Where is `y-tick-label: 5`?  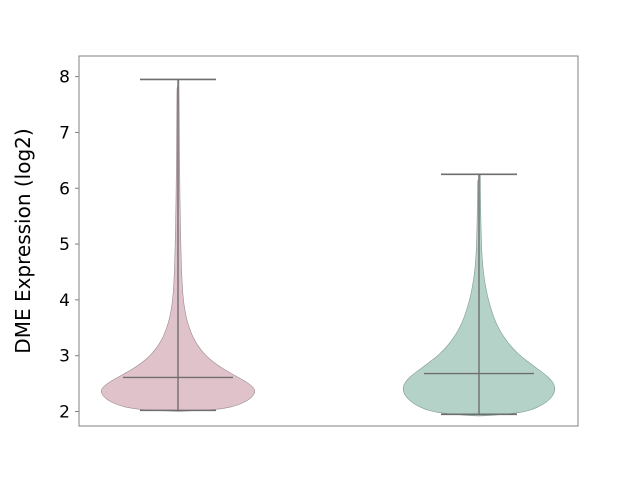 y-tick-label: 5 is located at coordinates (64, 245).